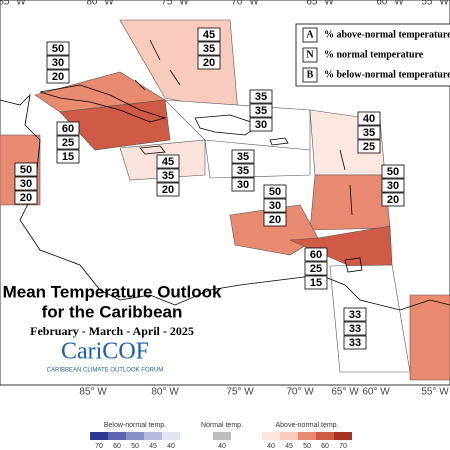 Image resolution: width=450 pixels, height=450 pixels. I want to click on key-text: % normal temperature, so click(374, 54).